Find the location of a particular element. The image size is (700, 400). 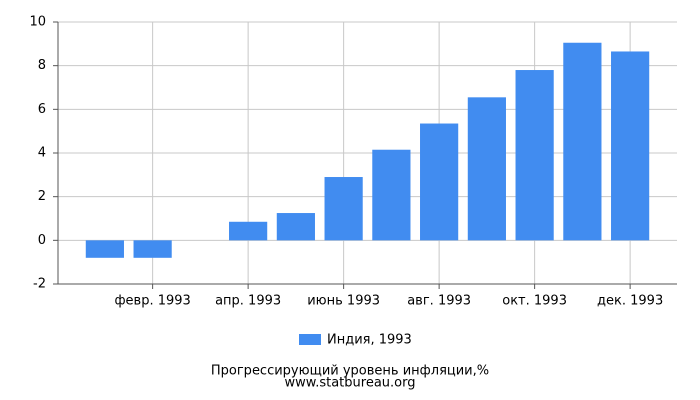

y-tick-label: 0 is located at coordinates (42, 240).